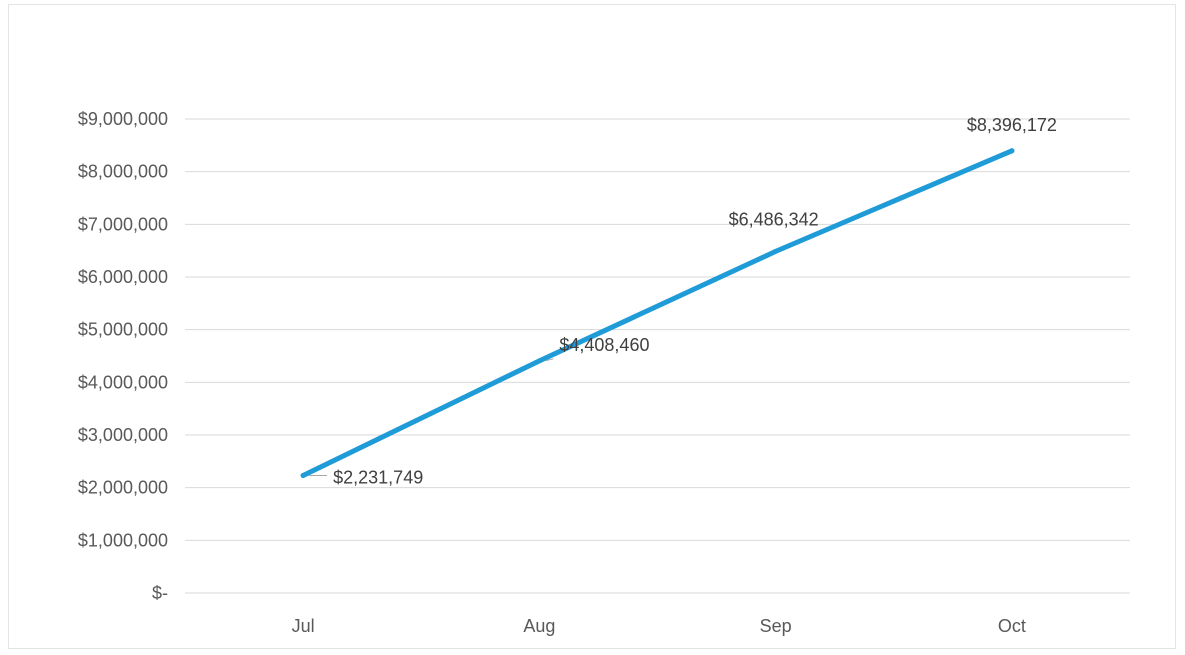 The image size is (1185, 655). What do you see at coordinates (539, 626) in the screenshot?
I see `x-tick-label: Aug` at bounding box center [539, 626].